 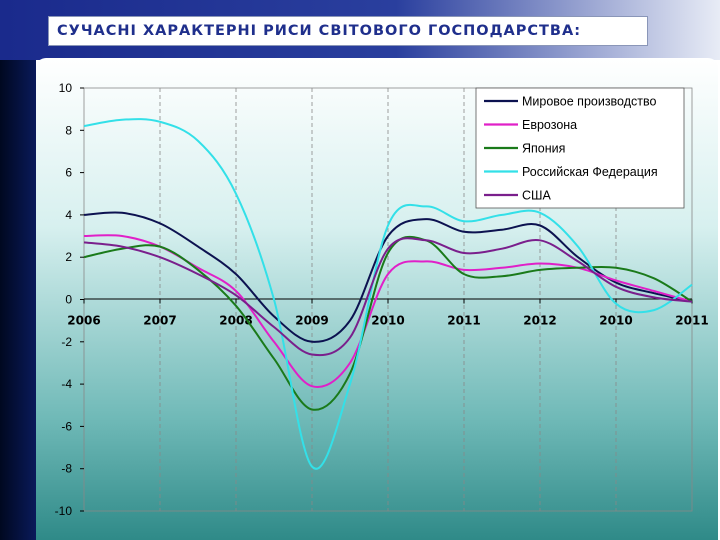 I want to click on y-tick-label: -4, so click(x=66, y=384).